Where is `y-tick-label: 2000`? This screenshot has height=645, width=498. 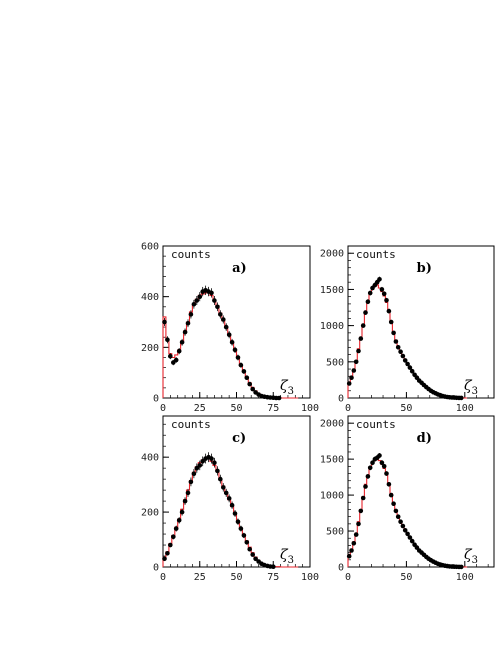 y-tick-label: 2000 is located at coordinates (332, 424).